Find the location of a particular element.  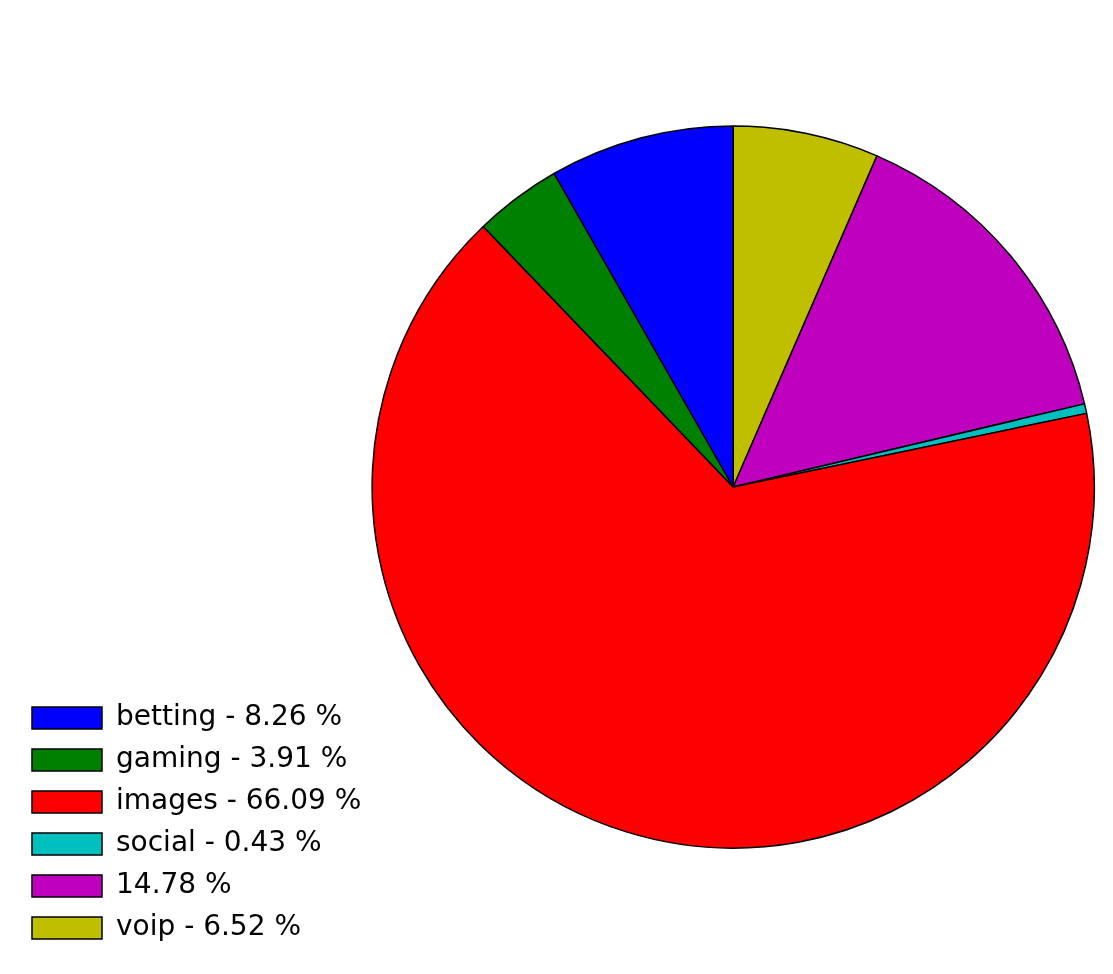

legend-label: gaming - 3.91 % is located at coordinates (232, 758).